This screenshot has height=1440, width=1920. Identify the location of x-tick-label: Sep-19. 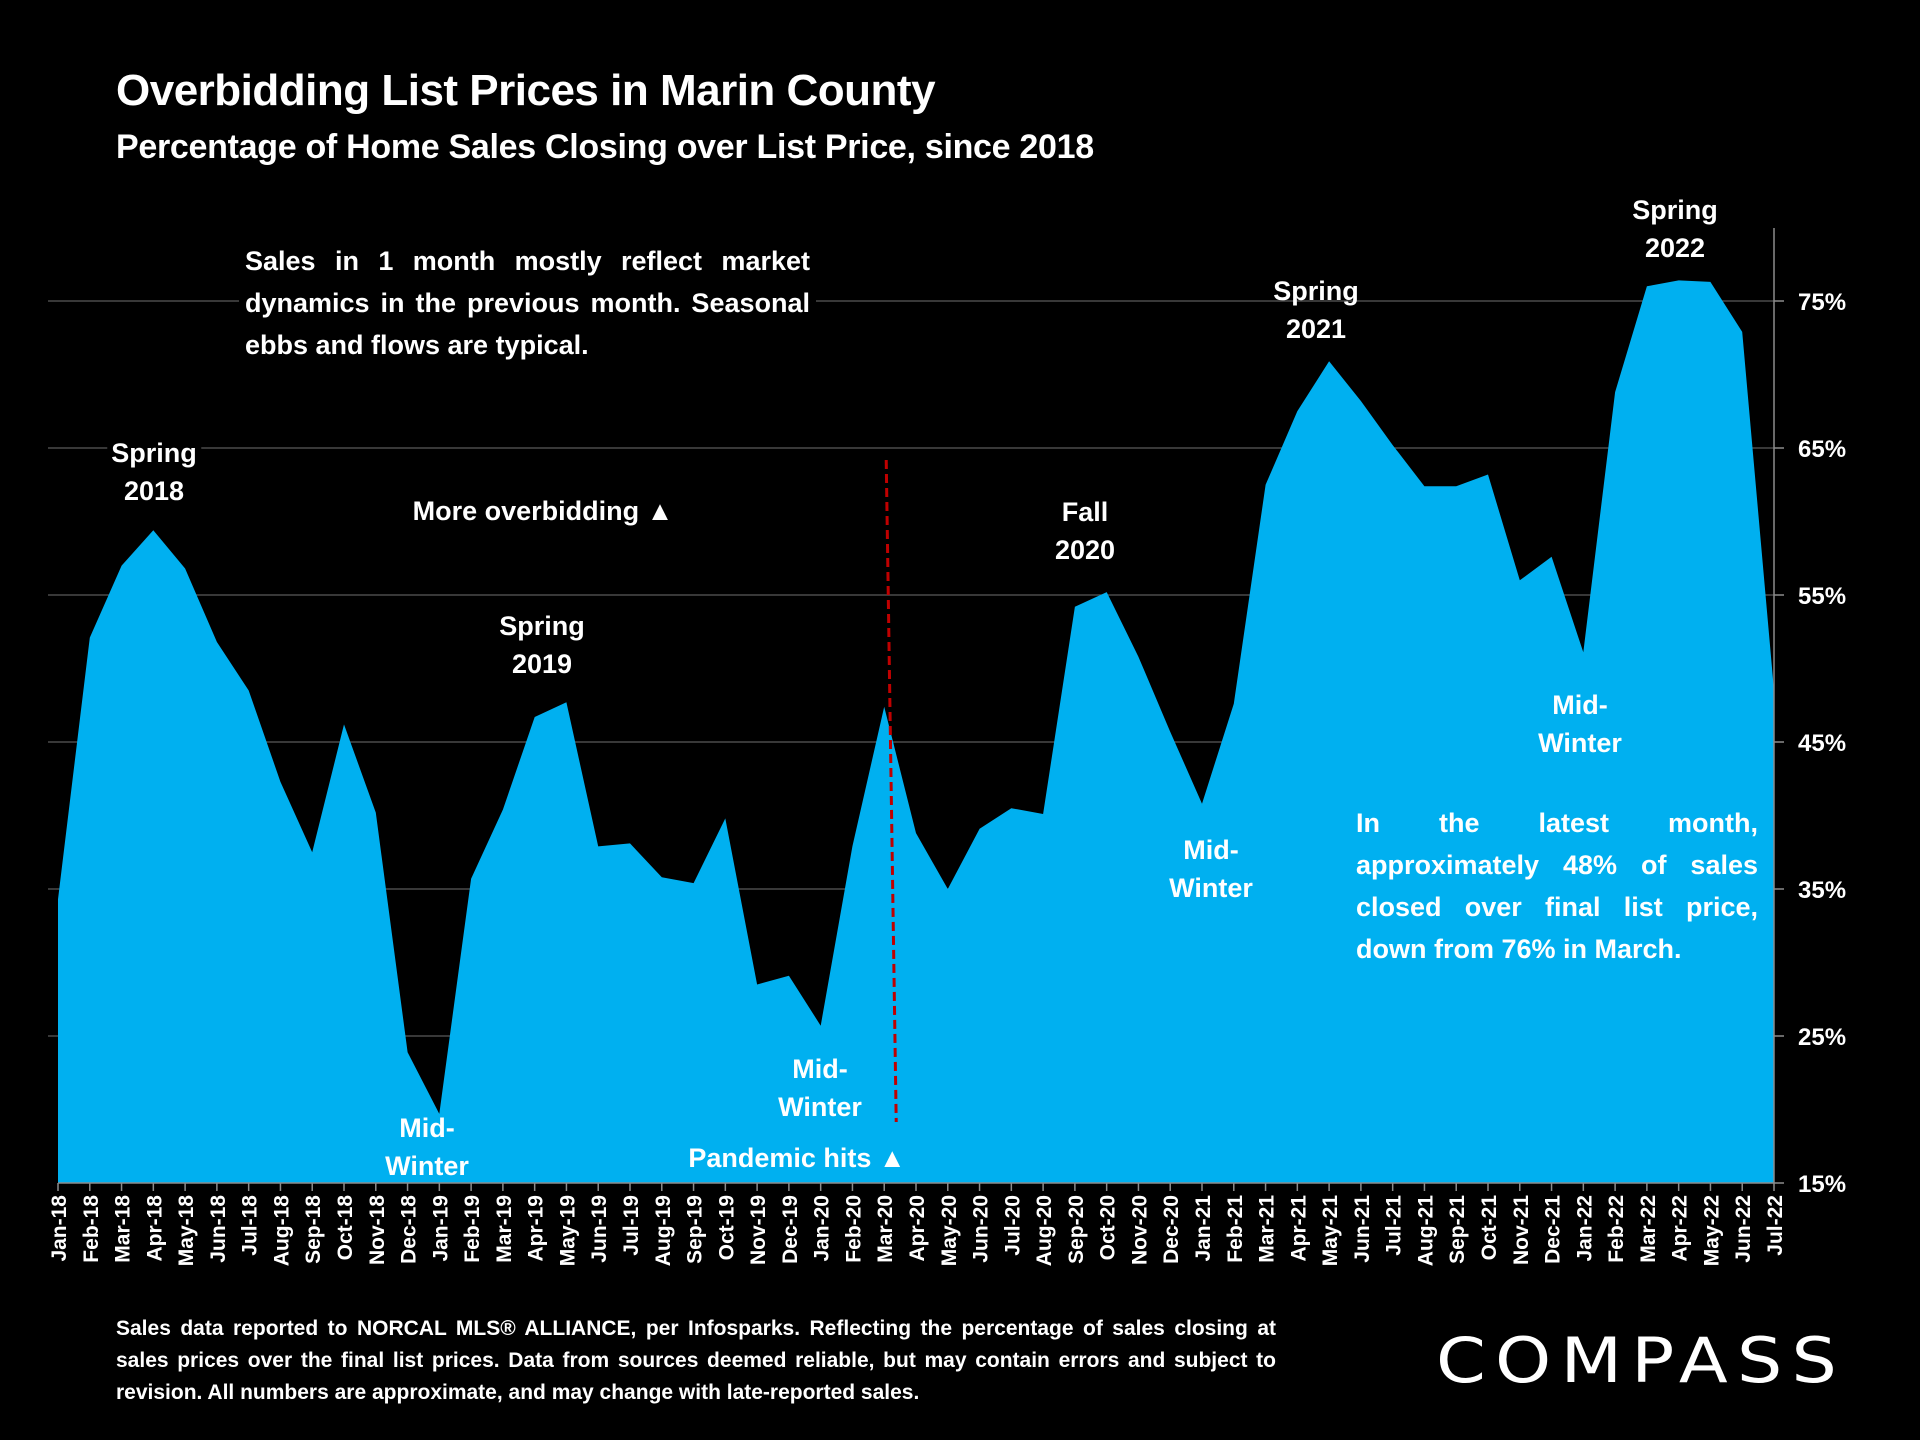
(695, 1229).